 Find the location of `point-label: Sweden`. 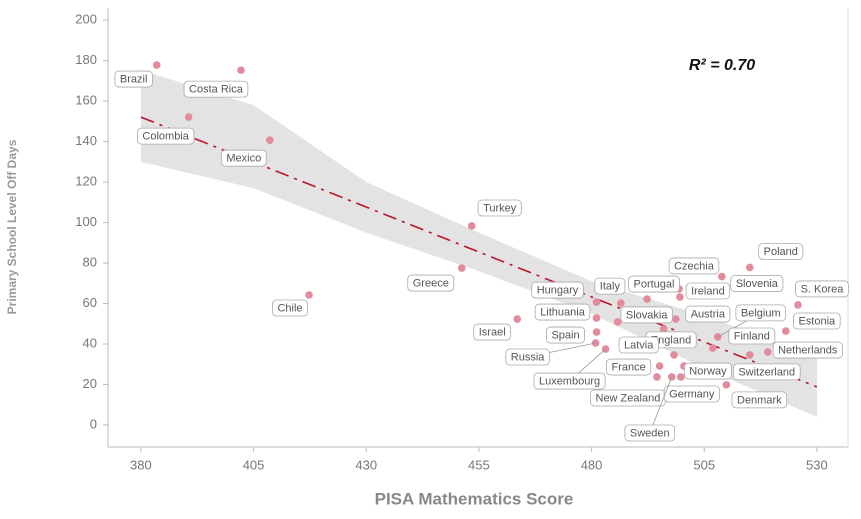

point-label: Sweden is located at coordinates (650, 433).